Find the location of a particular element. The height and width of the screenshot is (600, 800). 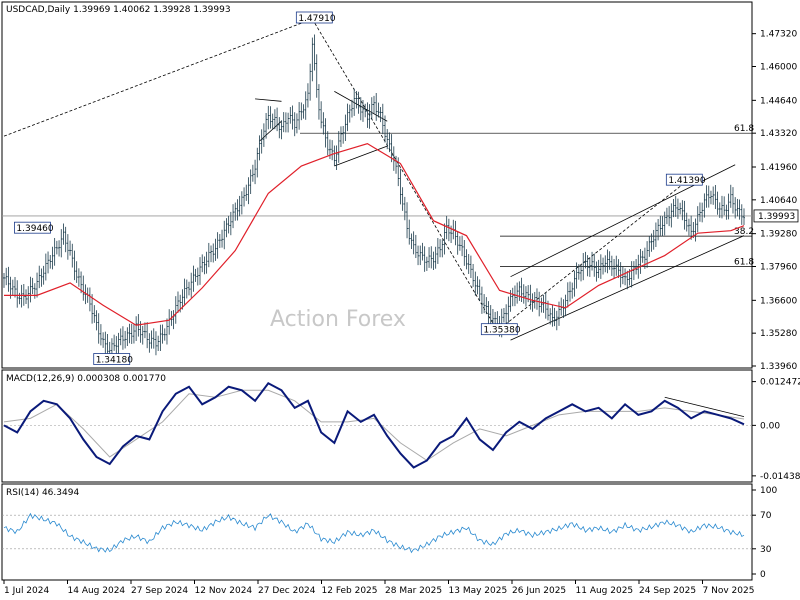

price-tick-label: 1.40640 is located at coordinates (778, 201).